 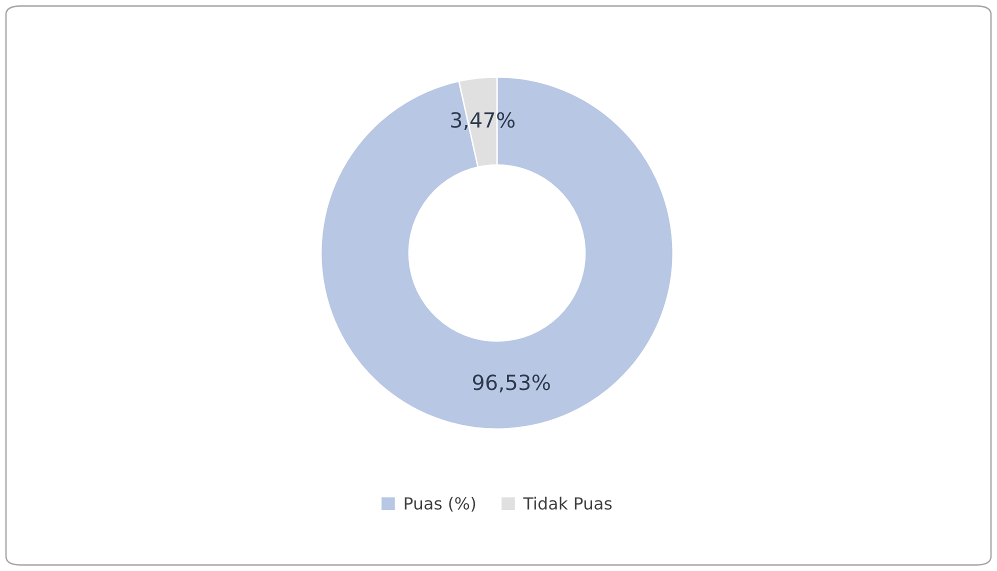 What do you see at coordinates (511, 383) in the screenshot?
I see `data-label: 96,53%` at bounding box center [511, 383].